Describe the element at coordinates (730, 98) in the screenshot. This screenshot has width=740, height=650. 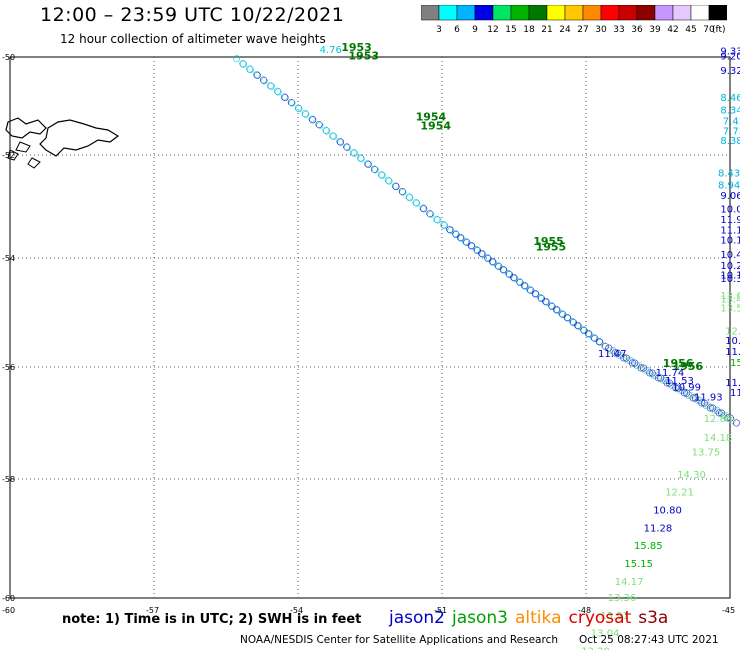
I see `wave-height-label: 8.46` at that location.